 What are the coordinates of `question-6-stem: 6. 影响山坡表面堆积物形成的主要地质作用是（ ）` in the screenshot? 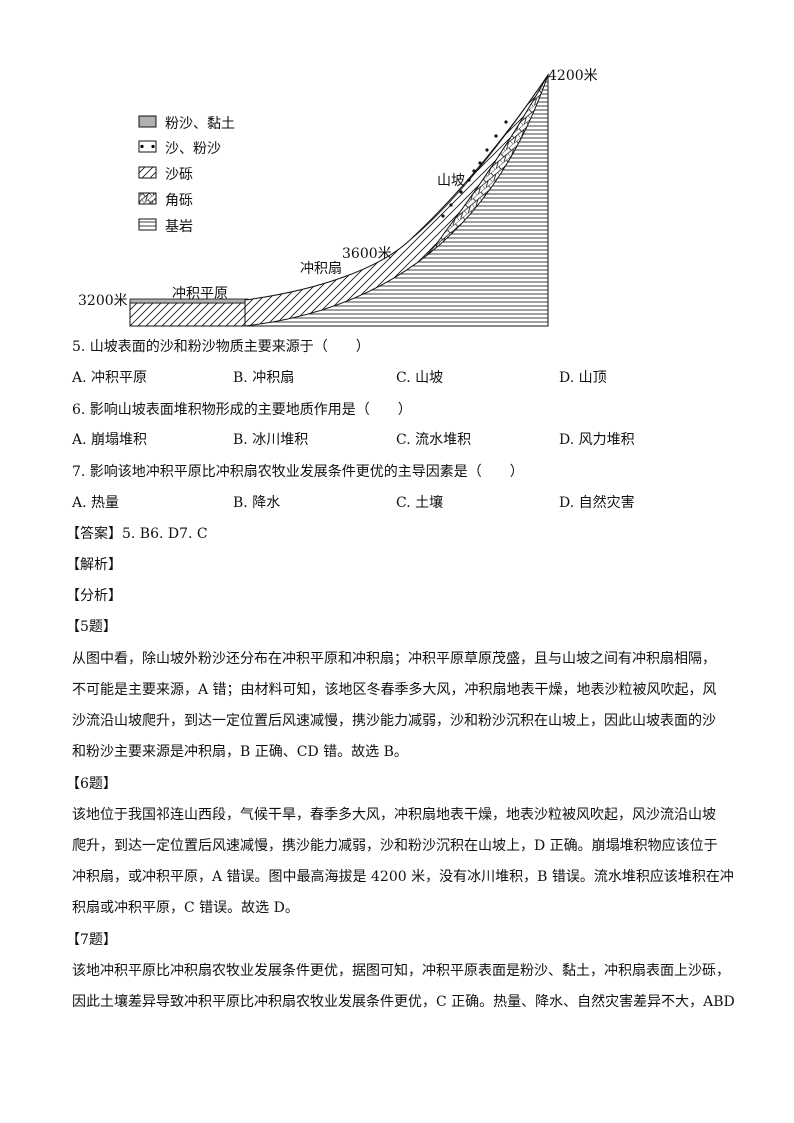 It's located at (242, 410).